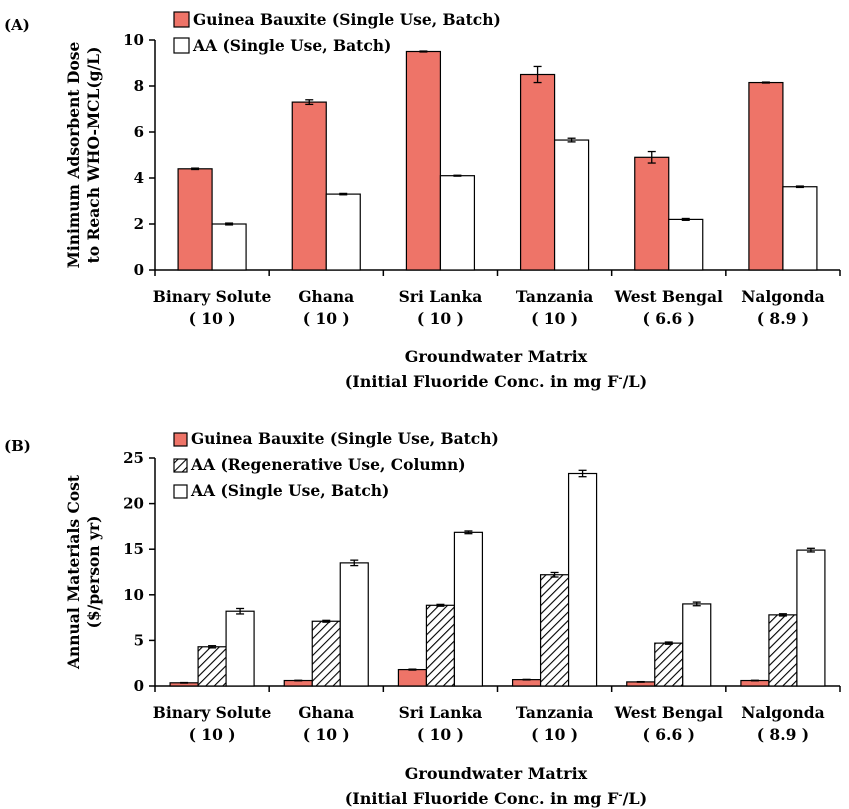 This screenshot has width=849, height=809. Describe the element at coordinates (139, 686) in the screenshot. I see `panel-b-y-tick-label: 0` at that location.